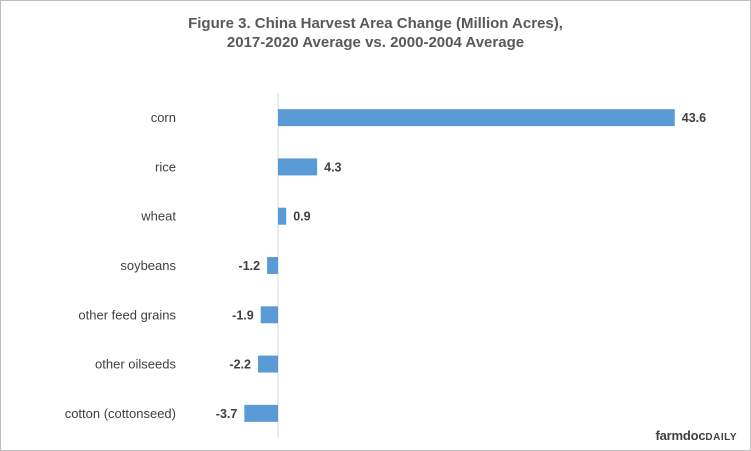 The width and height of the screenshot is (751, 451). I want to click on bar-other-oilseeds, so click(267, 364).